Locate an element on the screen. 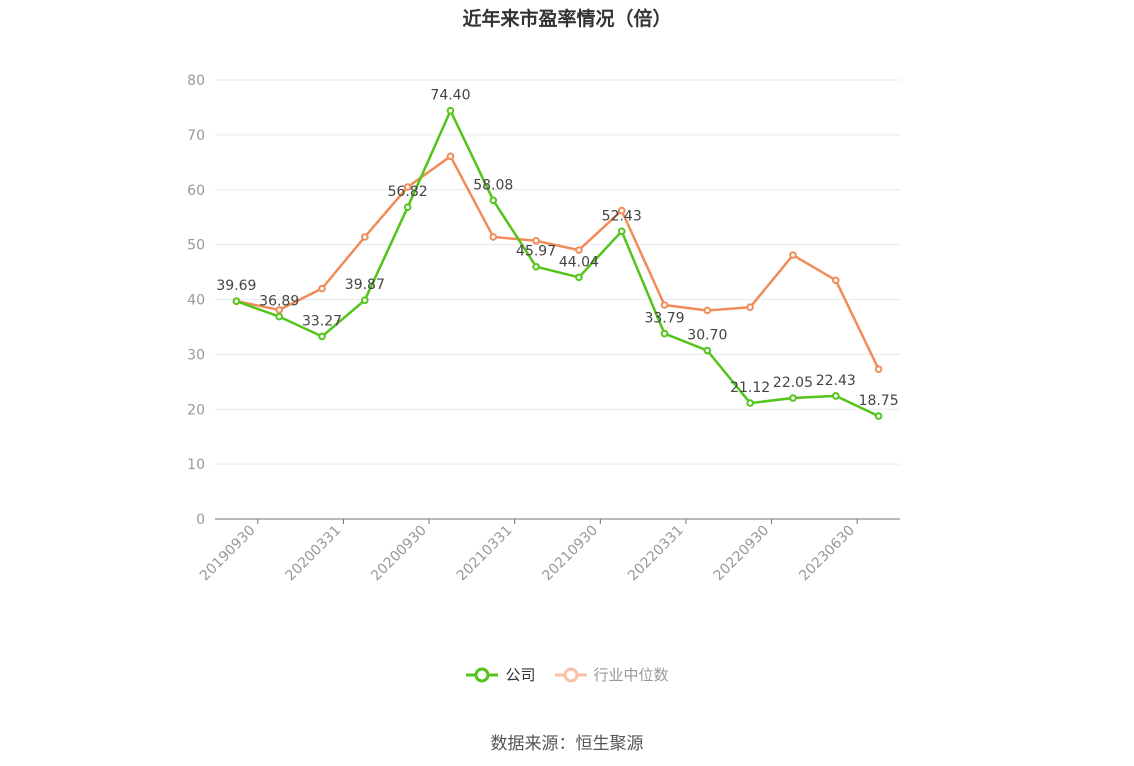  x-tick-label: 20190930 is located at coordinates (228, 554).